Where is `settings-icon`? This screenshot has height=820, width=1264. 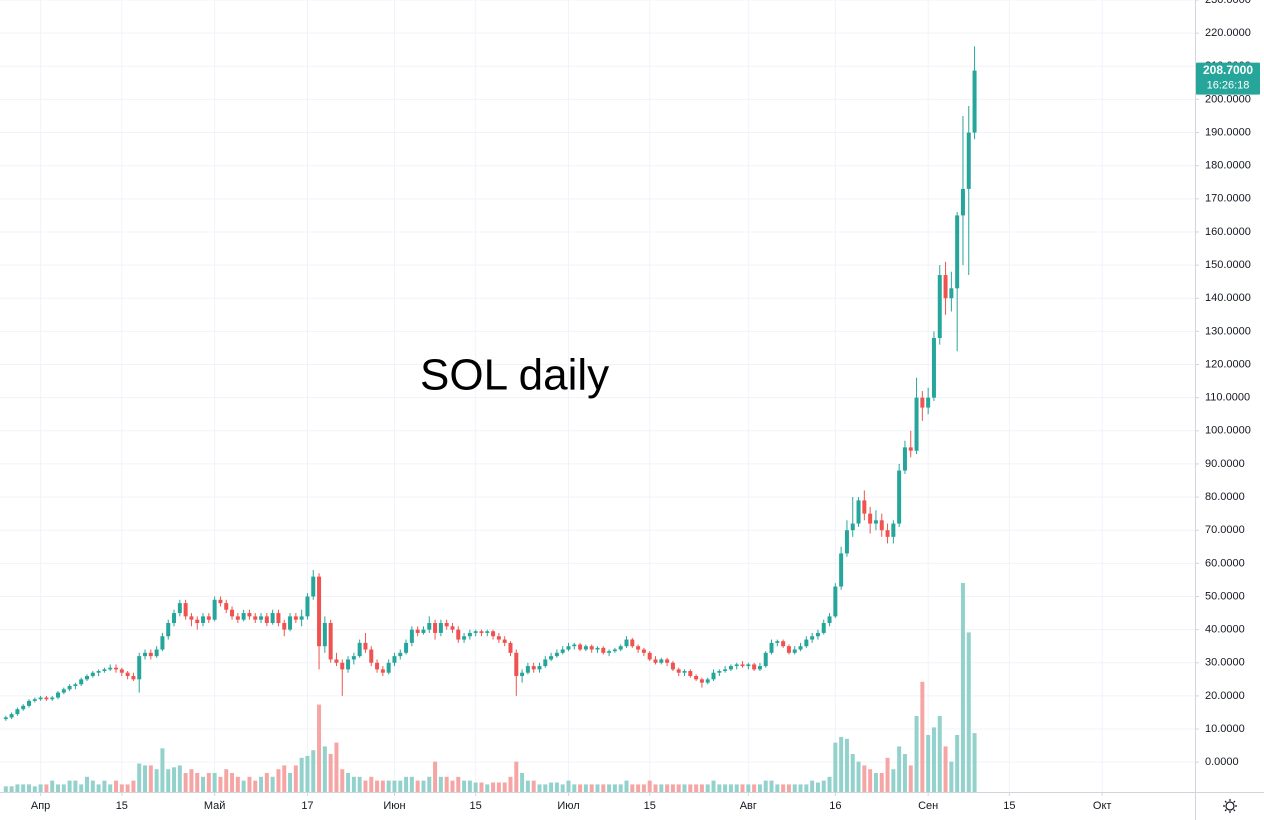 settings-icon is located at coordinates (1230, 806).